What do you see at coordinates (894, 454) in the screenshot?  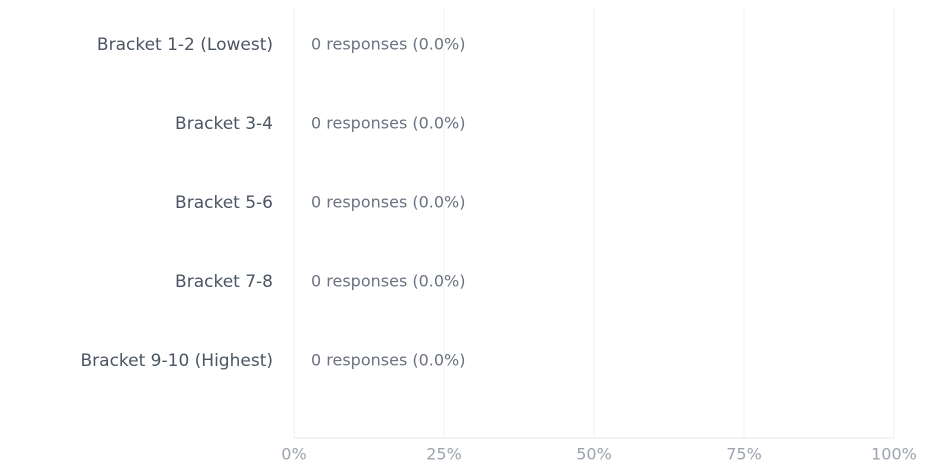 I see `x-tick-label: 100%` at bounding box center [894, 454].